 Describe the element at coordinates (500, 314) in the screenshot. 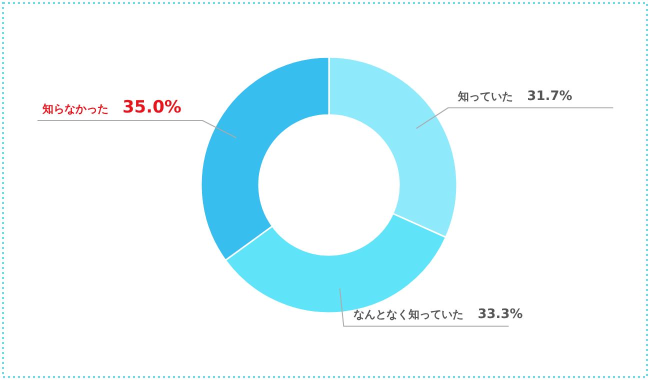

I see `data-label: 33.3%` at that location.